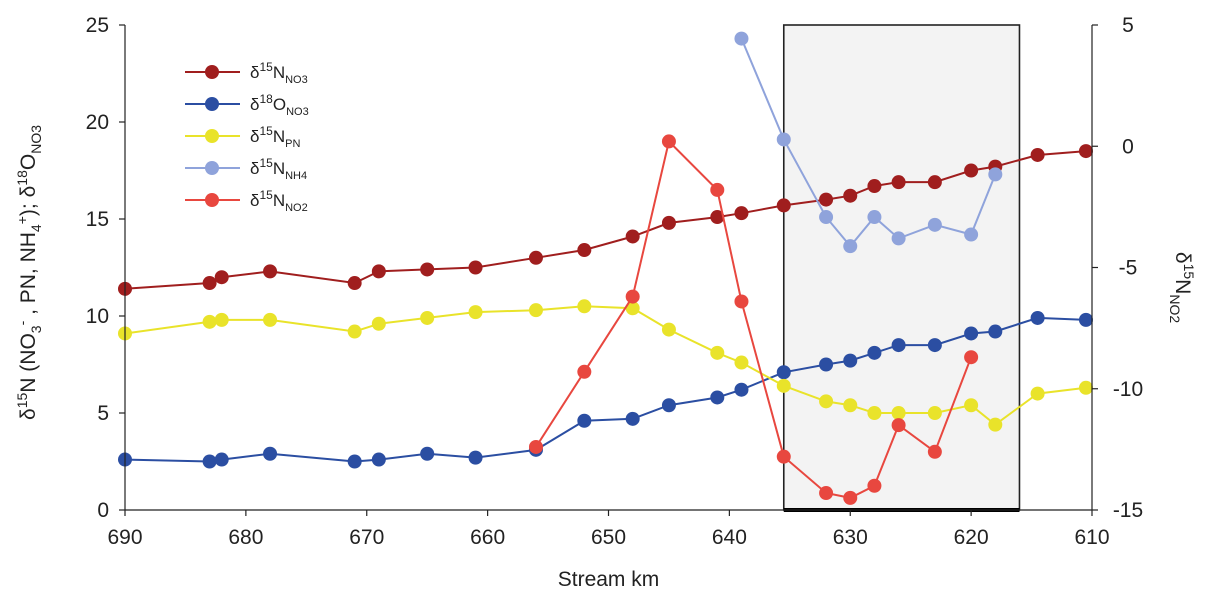 The height and width of the screenshot is (597, 1206). What do you see at coordinates (279, 73) in the screenshot?
I see `legend-label: δ15NNO3` at bounding box center [279, 73].